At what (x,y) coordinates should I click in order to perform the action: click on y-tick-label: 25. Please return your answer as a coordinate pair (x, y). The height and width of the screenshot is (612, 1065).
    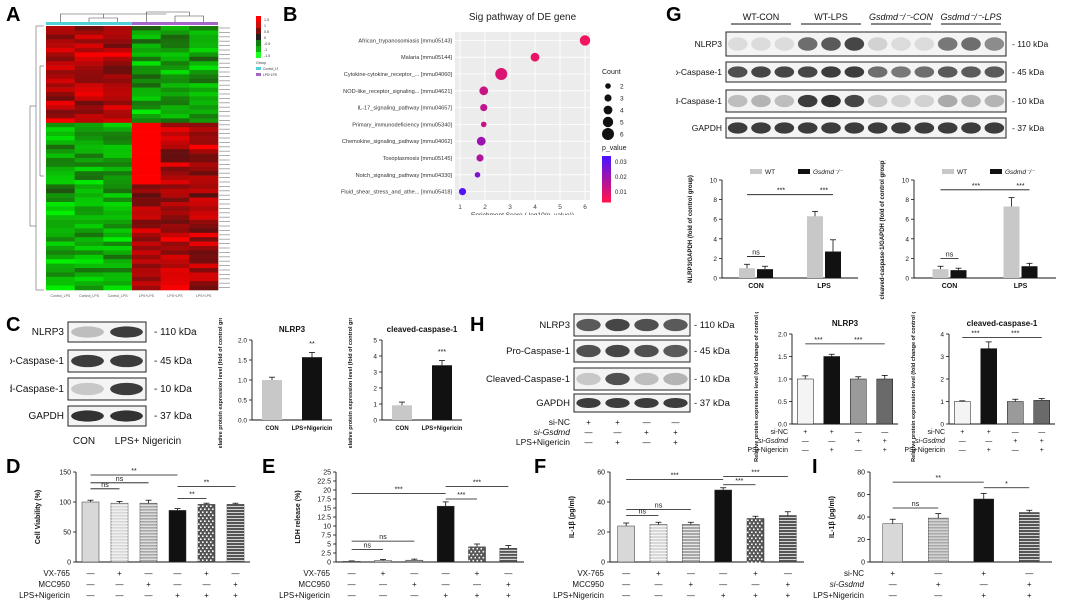
    Looking at the image, I should click on (327, 473).